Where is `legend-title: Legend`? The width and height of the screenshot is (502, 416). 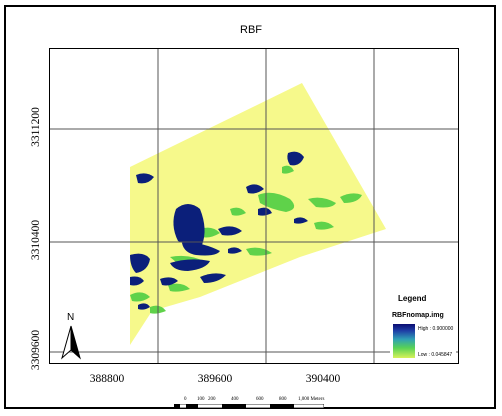 legend-title: Legend is located at coordinates (412, 298).